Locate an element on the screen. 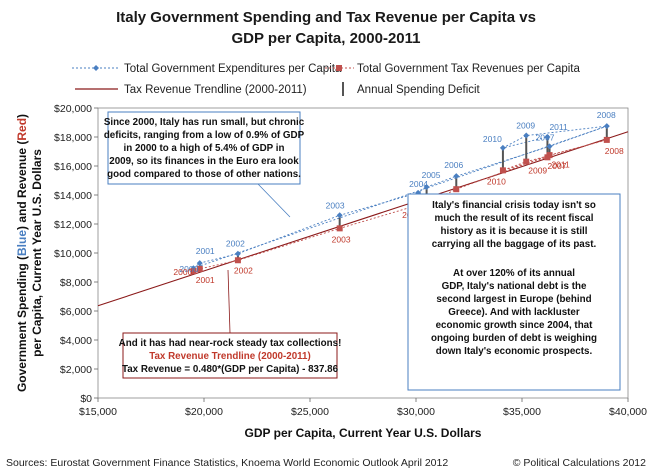 This screenshot has height=473, width=652. expenditure-year-label: 2010 is located at coordinates (492, 139).